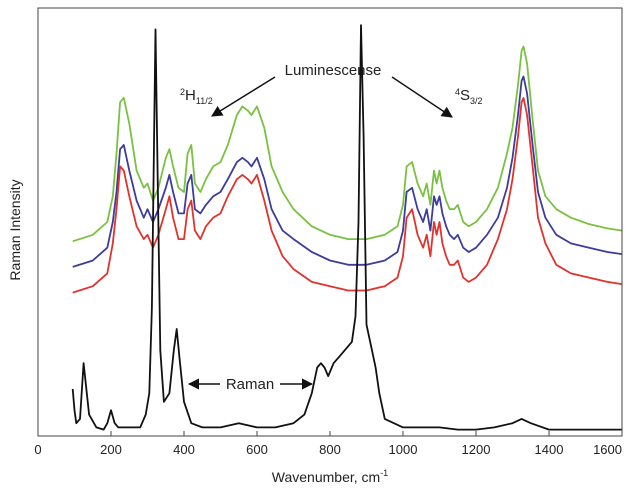 This screenshot has height=489, width=638. Describe the element at coordinates (196, 96) in the screenshot. I see `h-transition-label: 2H11/2` at that location.